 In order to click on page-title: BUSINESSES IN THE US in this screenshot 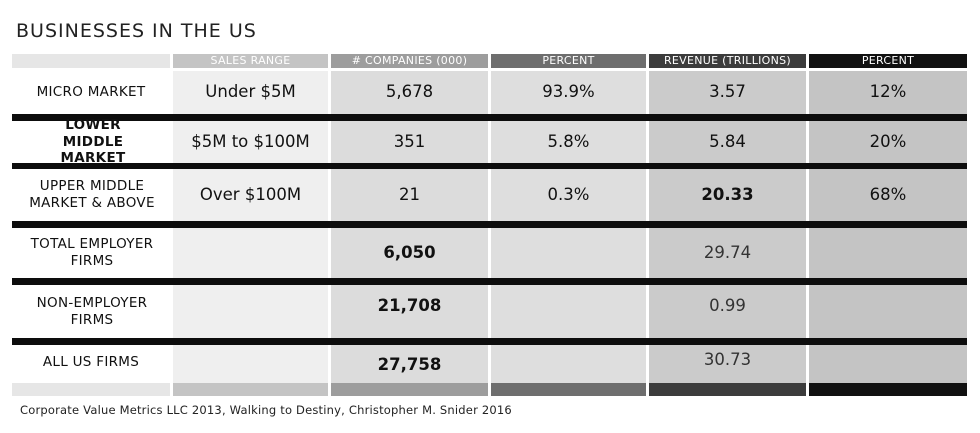, I will do `click(136, 31)`.